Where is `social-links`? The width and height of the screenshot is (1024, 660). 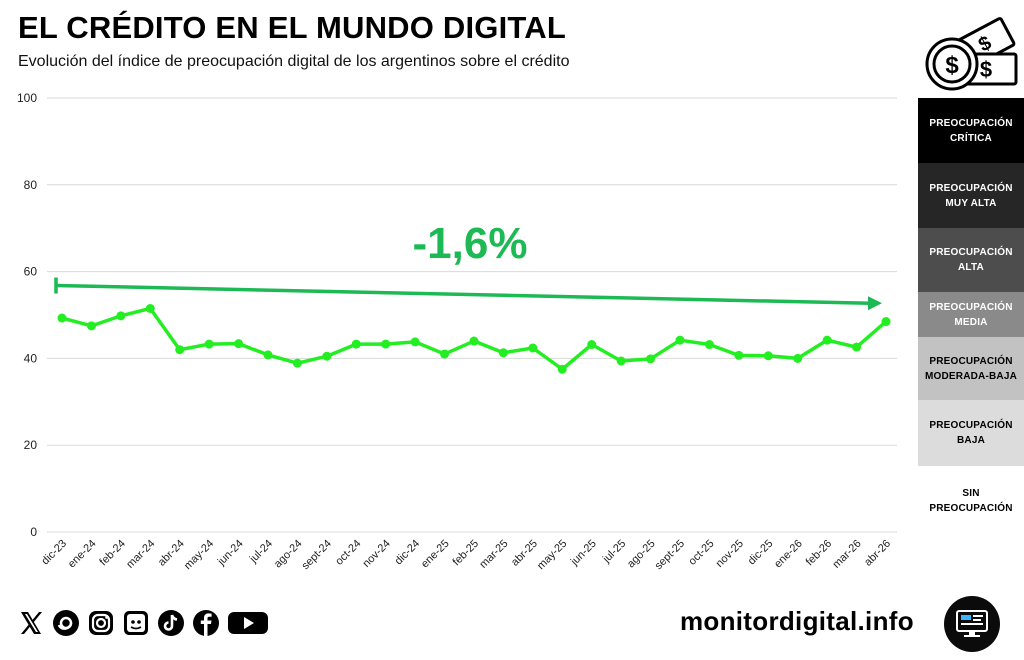
social-links is located at coordinates (143, 623).